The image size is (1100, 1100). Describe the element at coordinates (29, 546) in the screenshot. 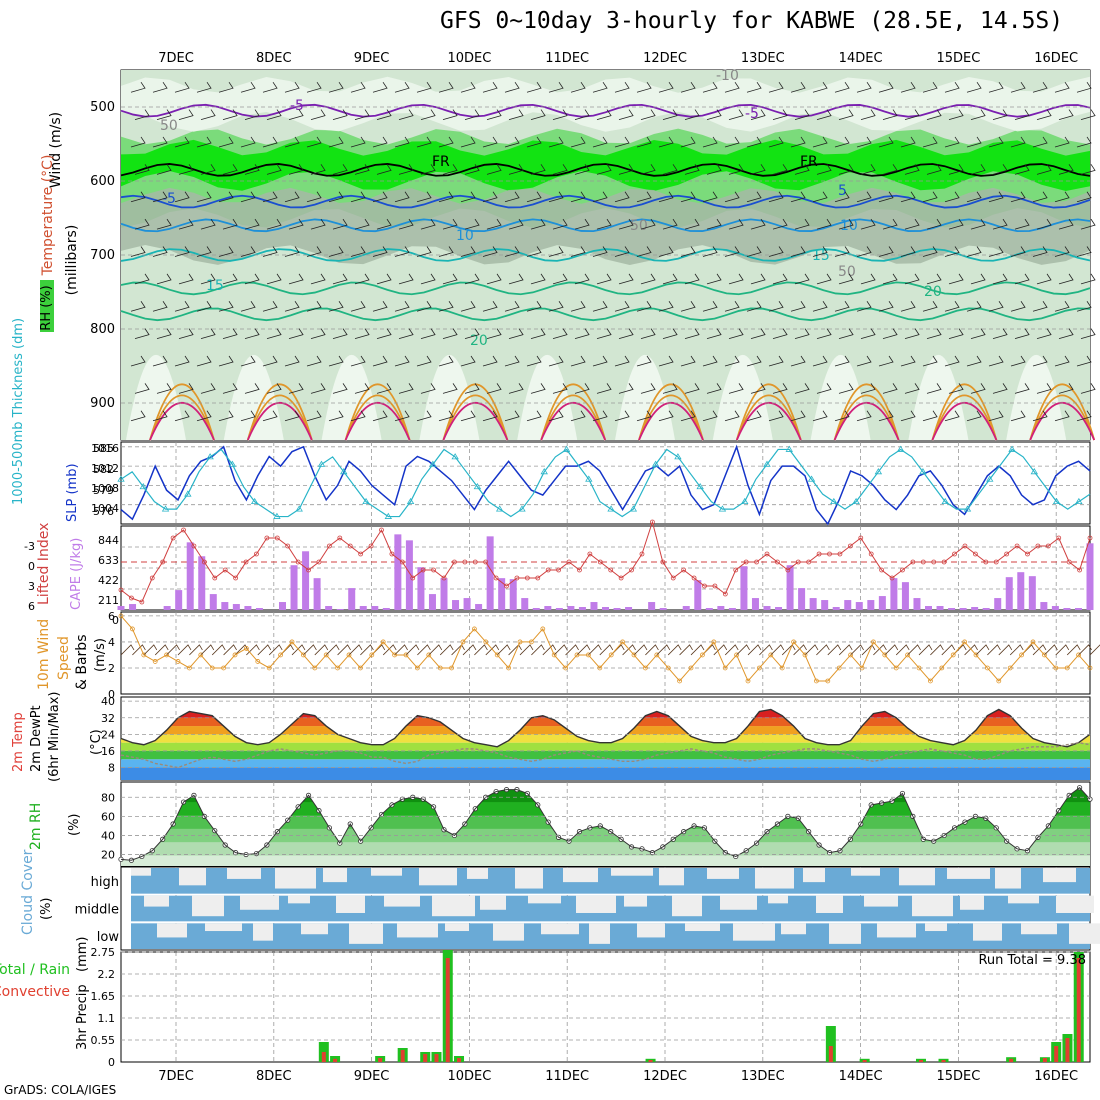

I see `li-tick: -3` at that location.